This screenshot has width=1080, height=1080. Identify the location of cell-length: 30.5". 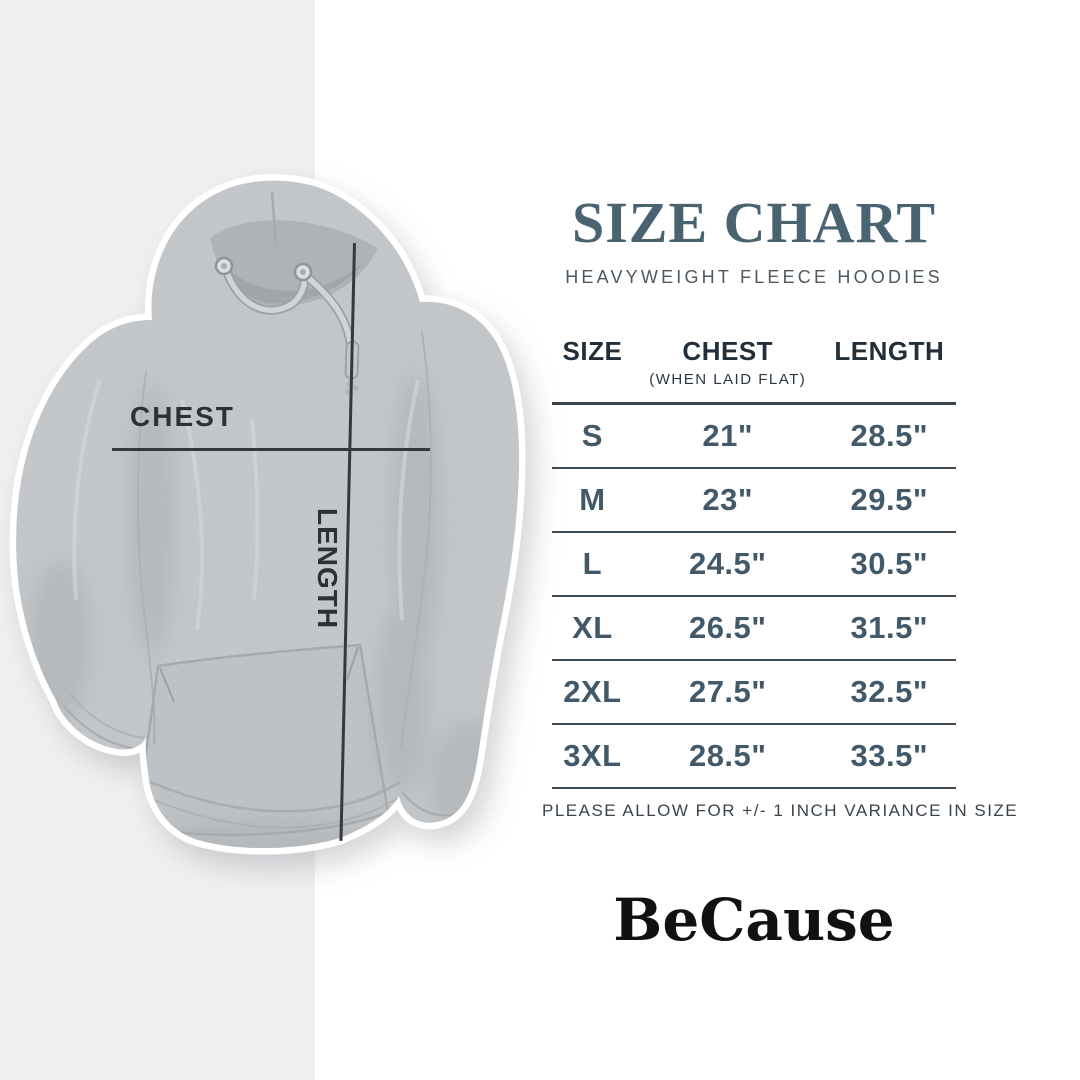
(889, 563).